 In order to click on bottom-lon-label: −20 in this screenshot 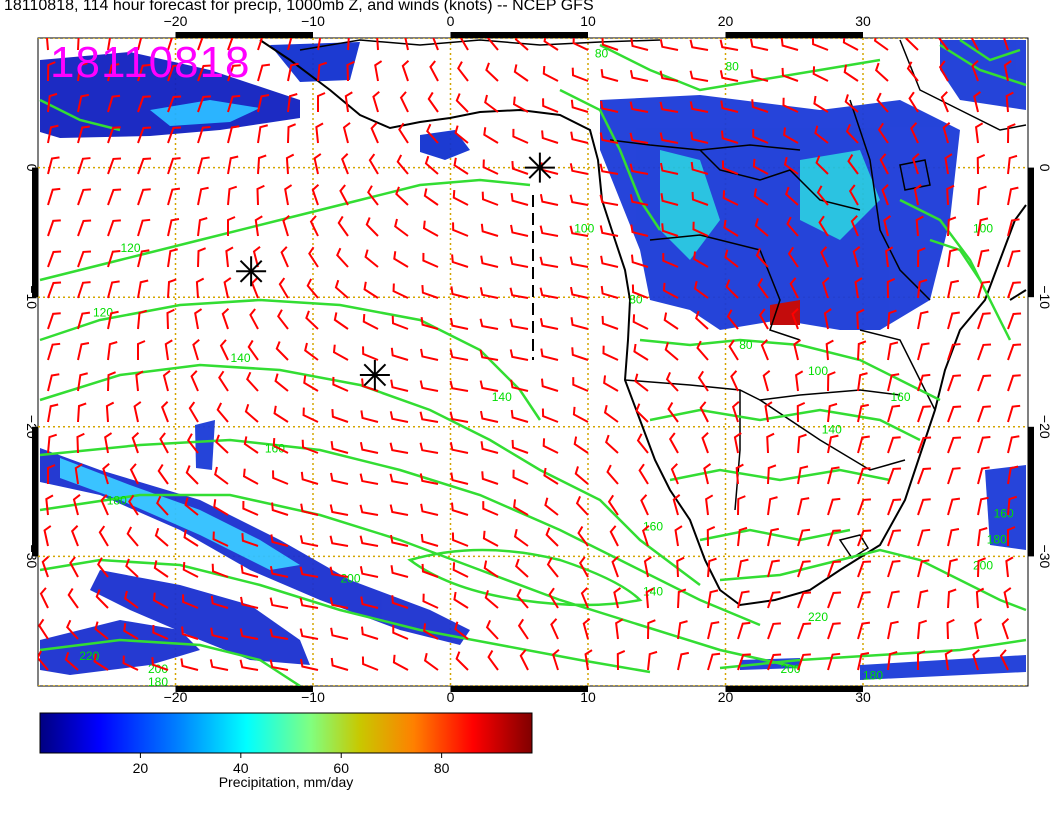, I will do `click(176, 697)`.